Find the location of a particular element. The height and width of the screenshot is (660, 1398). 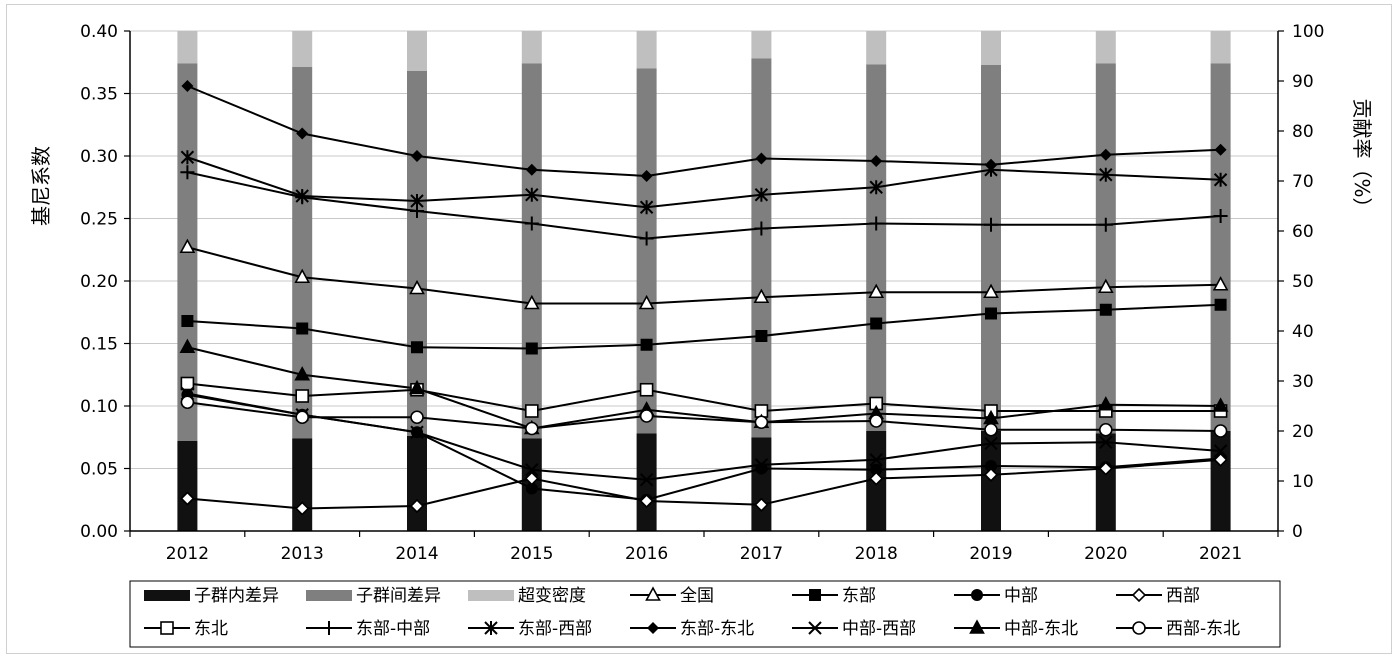

series-5-point is located at coordinates (187, 383).